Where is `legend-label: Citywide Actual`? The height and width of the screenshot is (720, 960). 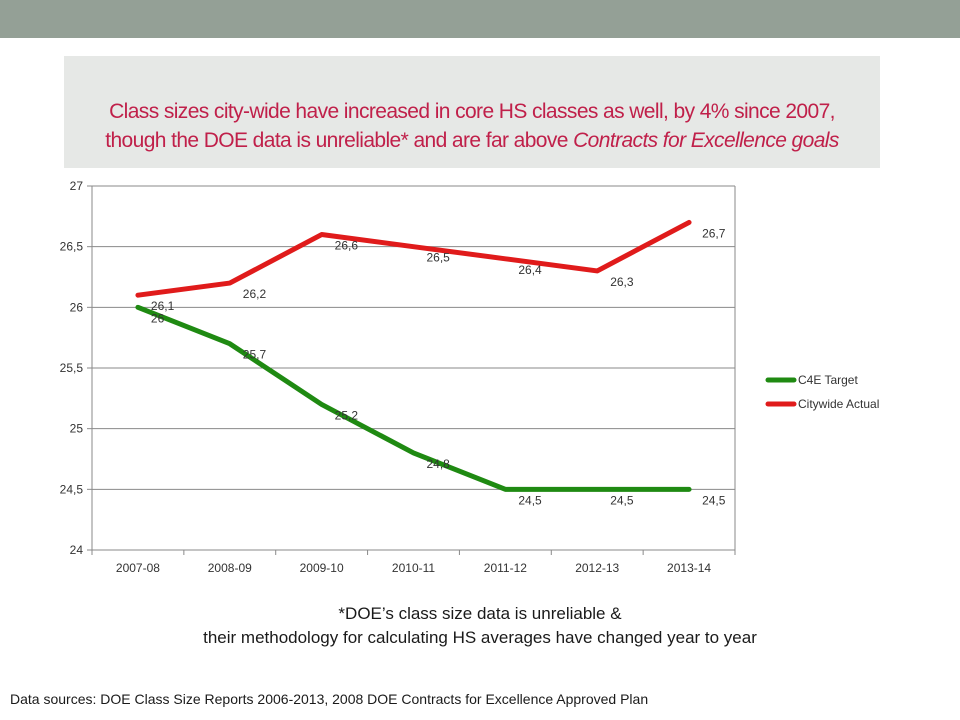 legend-label: Citywide Actual is located at coordinates (838, 404).